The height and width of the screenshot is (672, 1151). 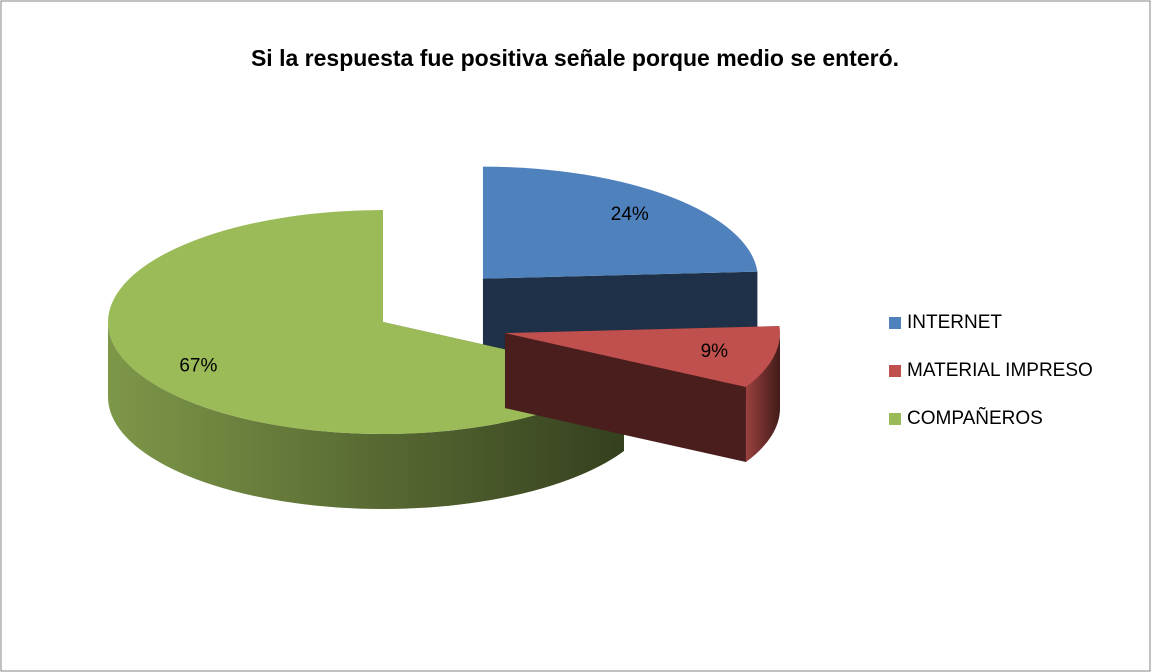 What do you see at coordinates (715, 351) in the screenshot?
I see `data-label: 9%` at bounding box center [715, 351].